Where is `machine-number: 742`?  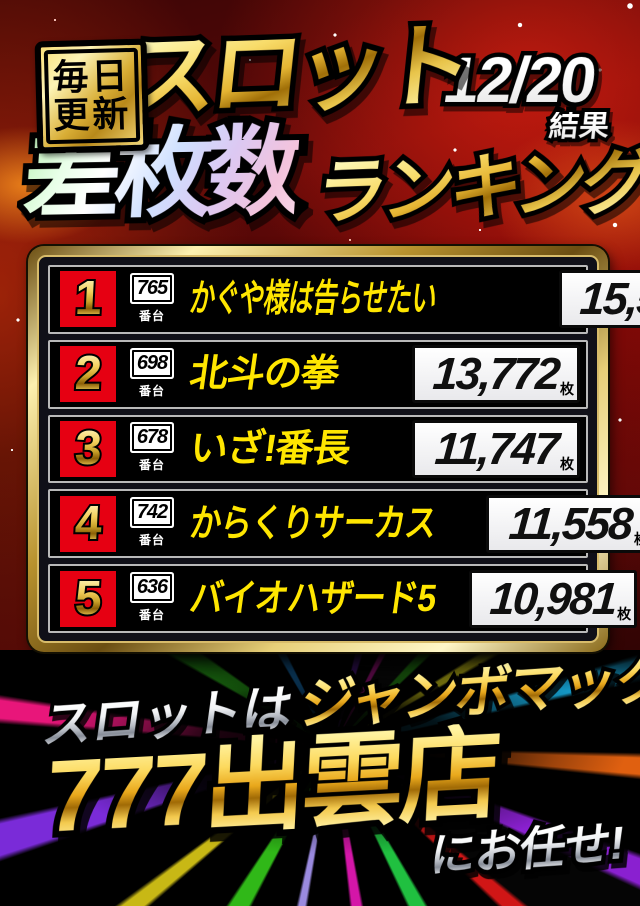
machine-number: 742 is located at coordinates (152, 513).